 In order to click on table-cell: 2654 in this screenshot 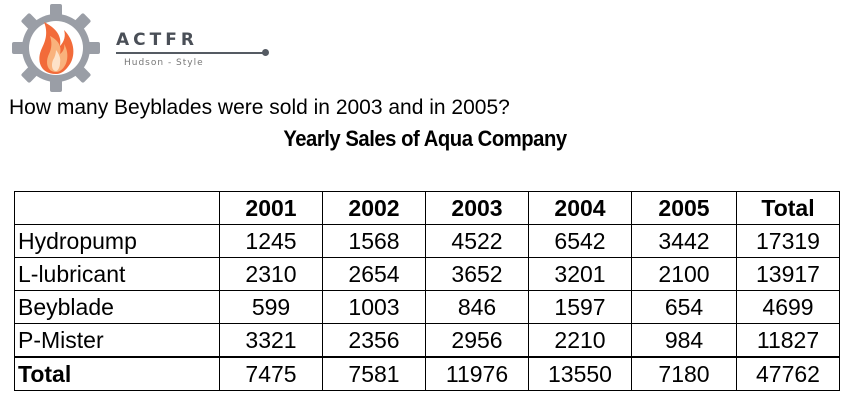, I will do `click(374, 274)`.